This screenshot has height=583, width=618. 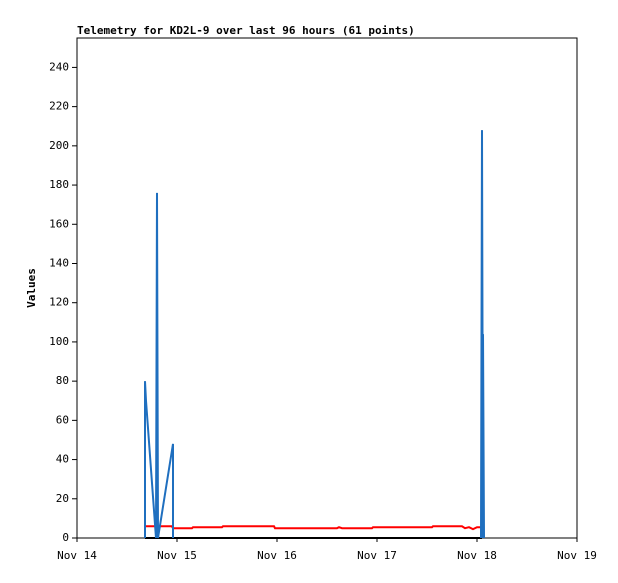 I want to click on y-tick-label: 220, so click(x=59, y=106).